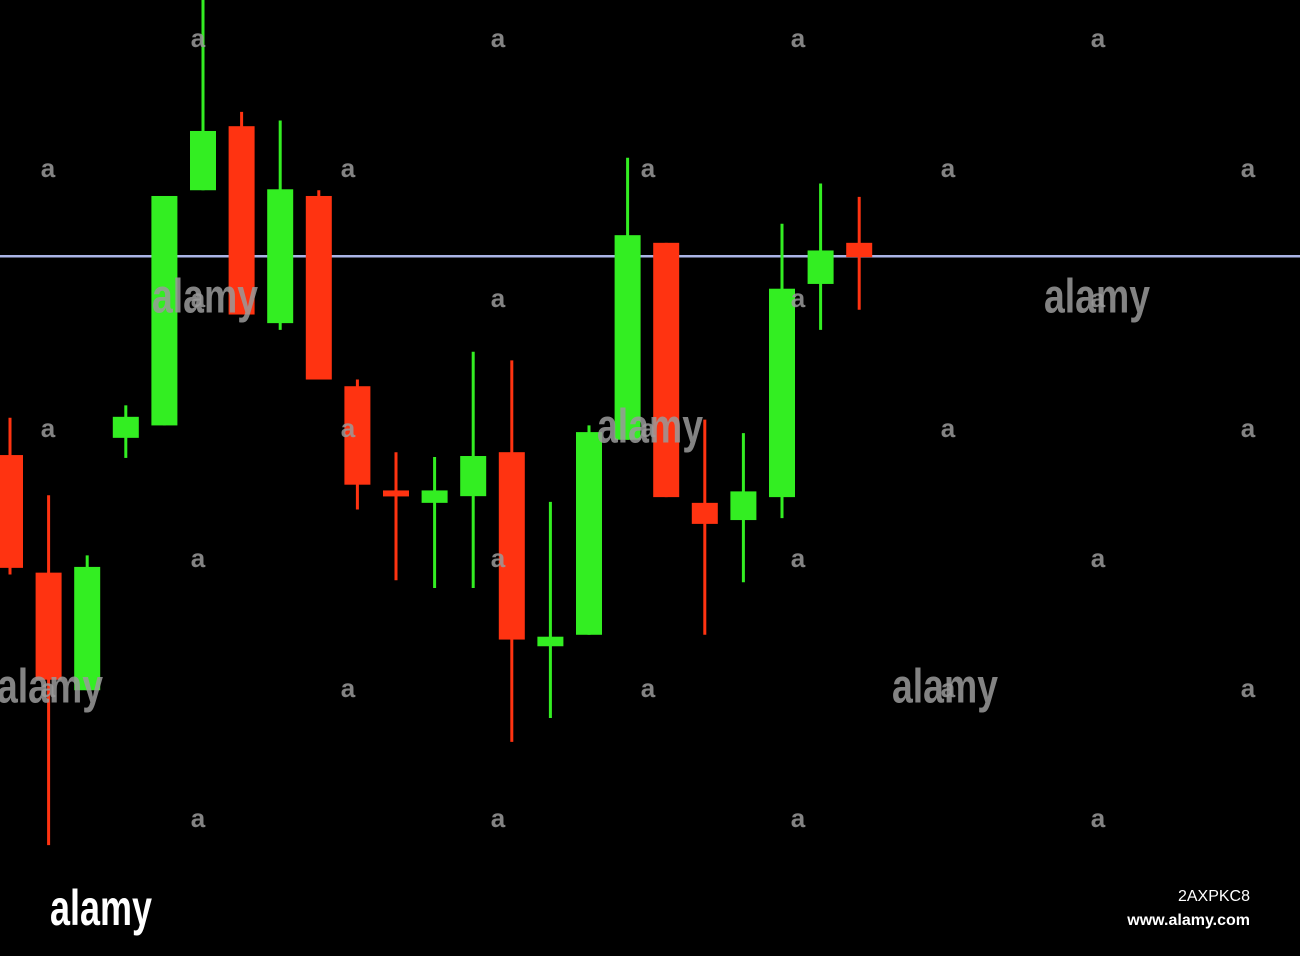  Describe the element at coordinates (101, 908) in the screenshot. I see `logo: alamy` at that location.